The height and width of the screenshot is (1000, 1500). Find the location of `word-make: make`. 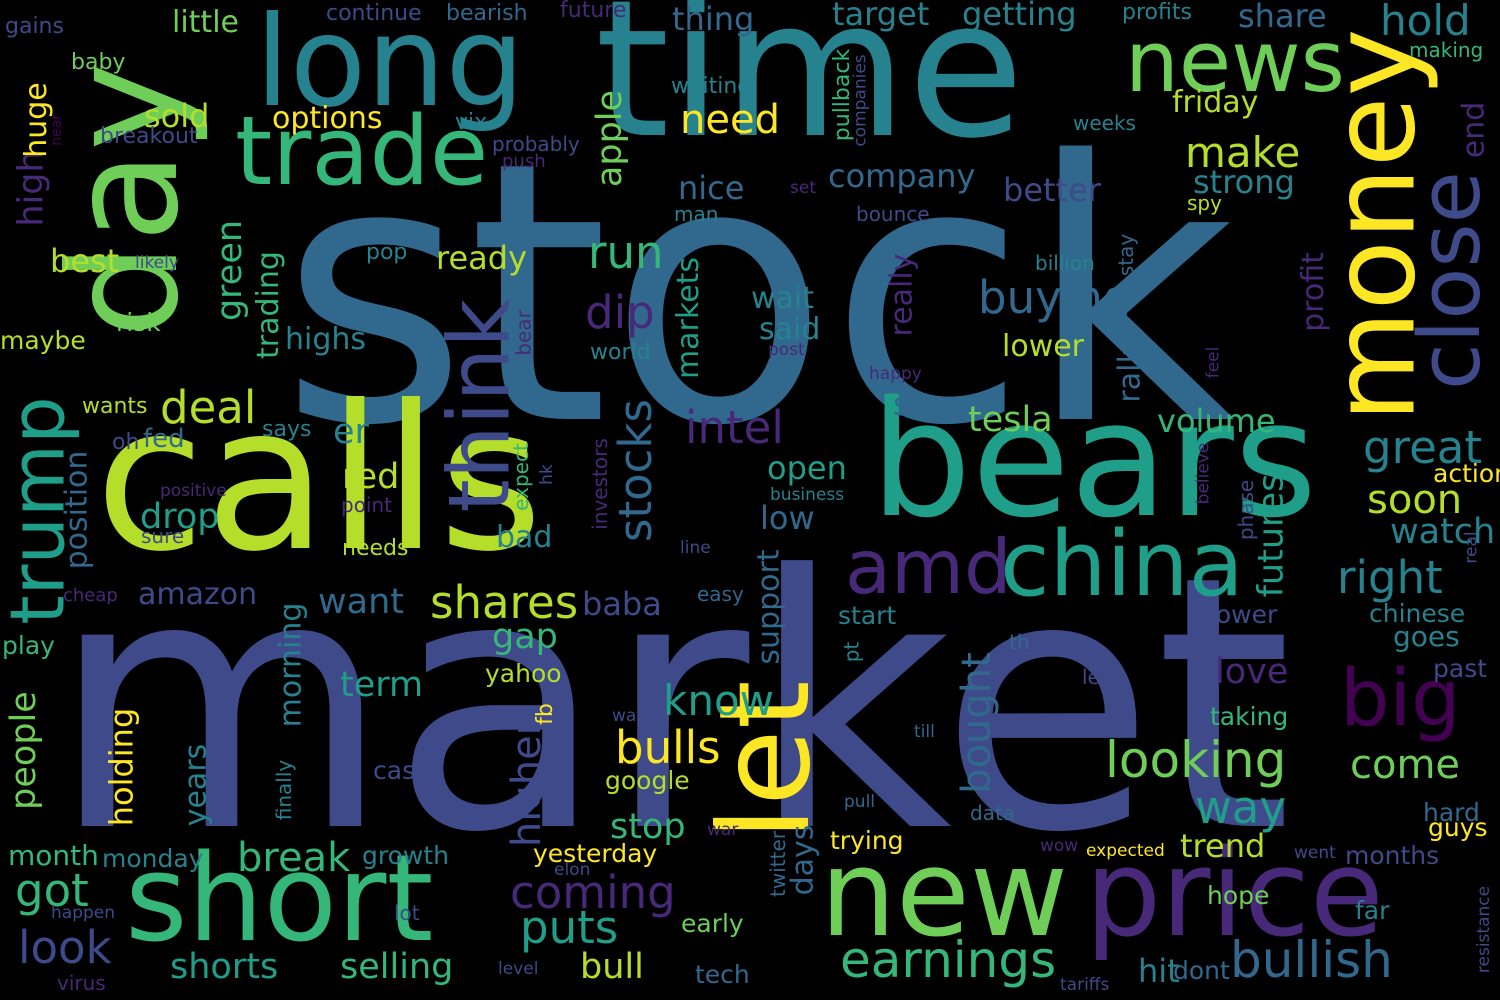

word-make: make is located at coordinates (1243, 152).